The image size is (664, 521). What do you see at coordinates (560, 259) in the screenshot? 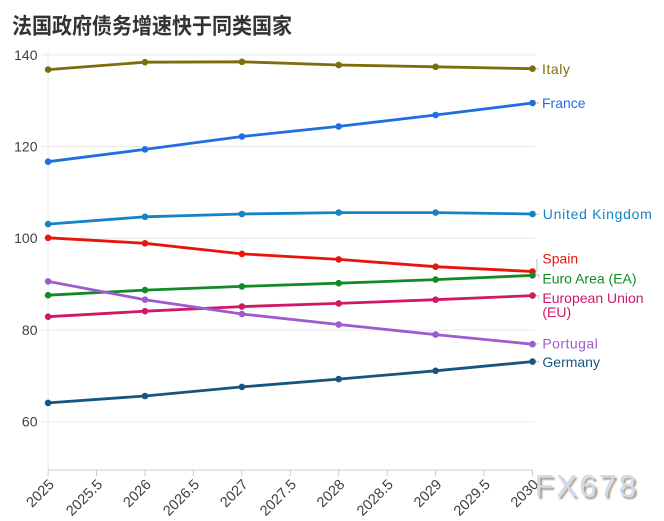
I see `svg-text: Spain` at bounding box center [560, 259].